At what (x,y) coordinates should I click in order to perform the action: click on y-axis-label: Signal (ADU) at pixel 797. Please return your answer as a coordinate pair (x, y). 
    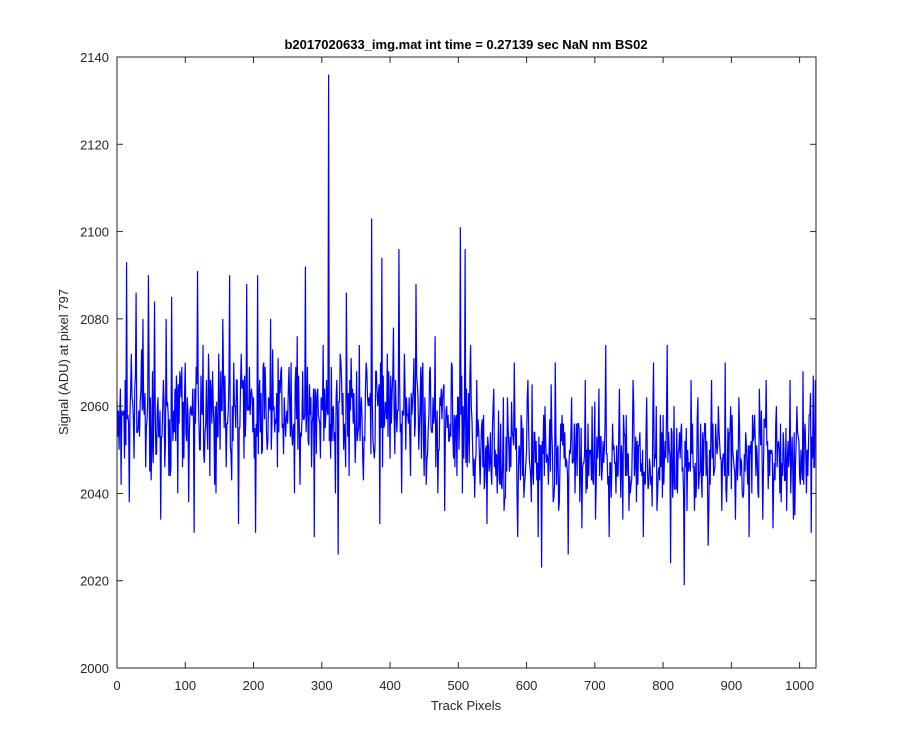
    Looking at the image, I should click on (63, 362).